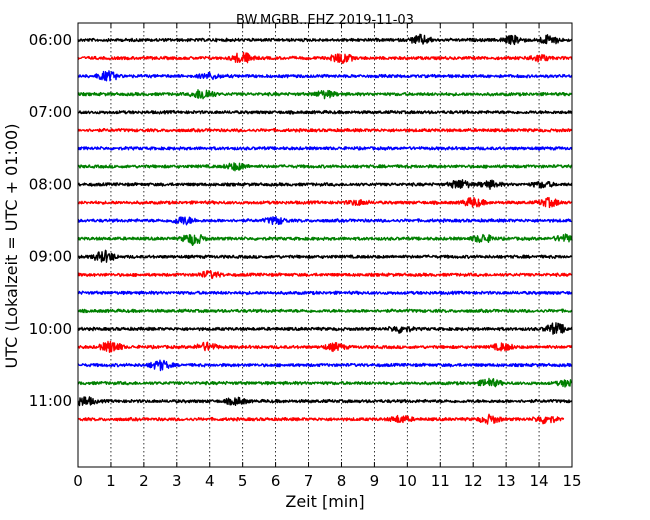  I want to click on y-tick-label: 10:00, so click(50, 329).